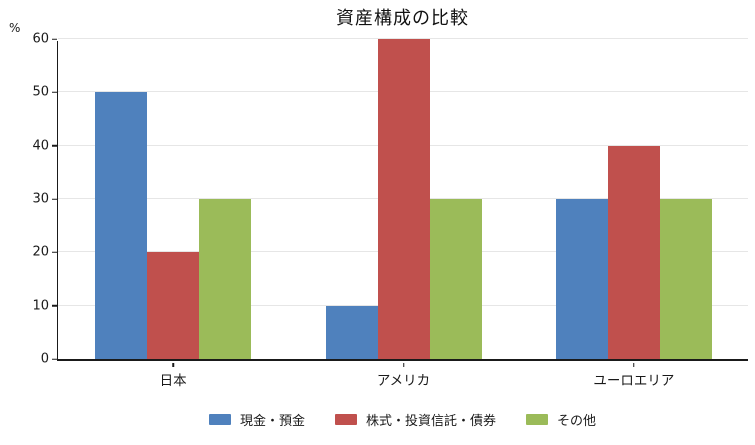 Image resolution: width=755 pixels, height=445 pixels. I want to click on y-tick-label-40: 40, so click(40, 146).